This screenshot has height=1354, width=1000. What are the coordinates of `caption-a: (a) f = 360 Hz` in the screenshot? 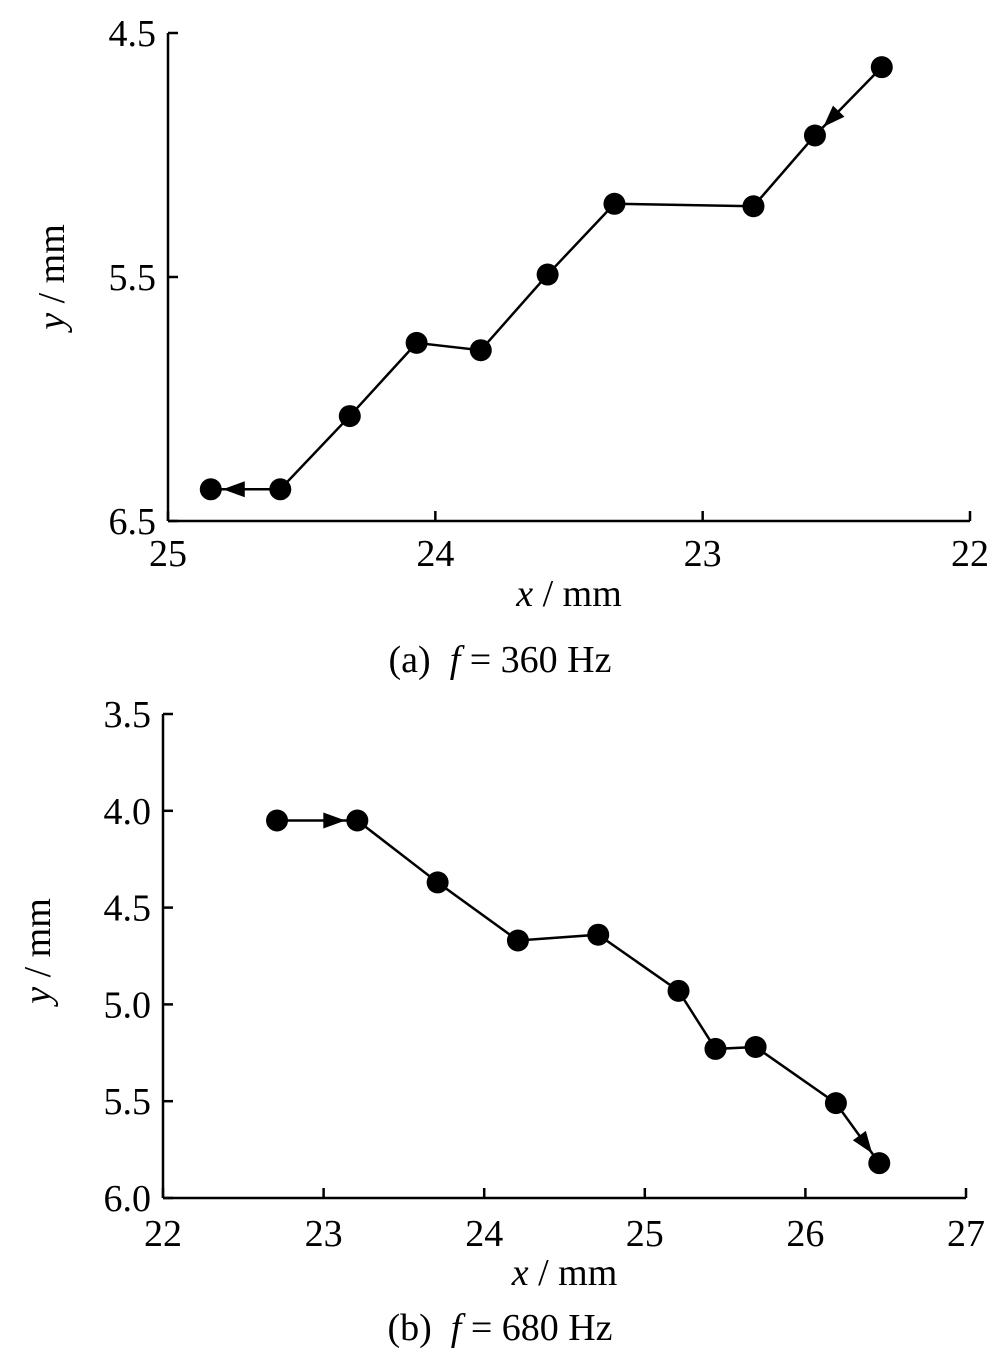 It's located at (500, 660).